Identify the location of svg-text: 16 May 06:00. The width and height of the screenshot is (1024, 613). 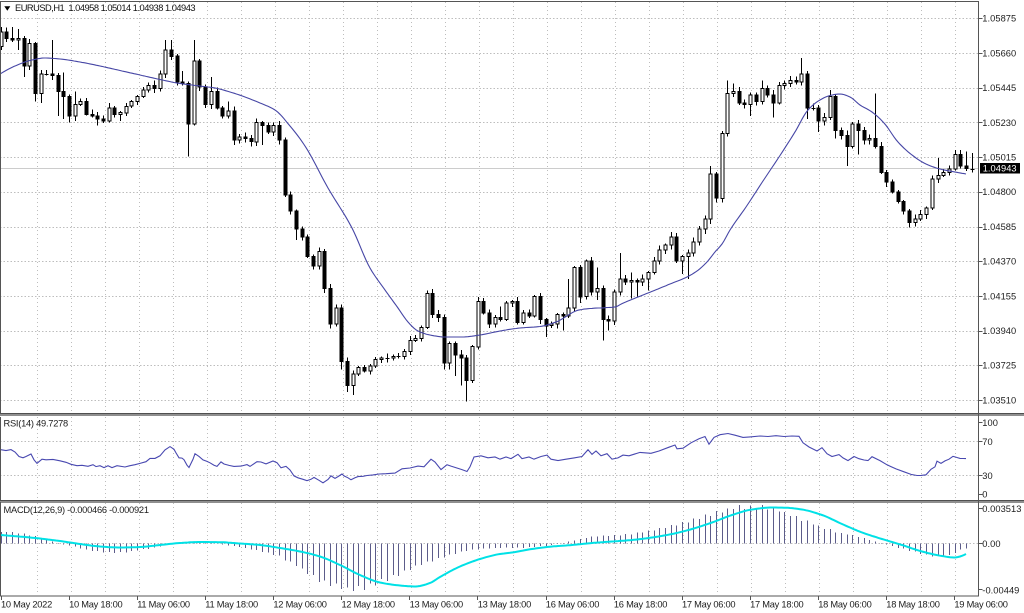
(572, 605).